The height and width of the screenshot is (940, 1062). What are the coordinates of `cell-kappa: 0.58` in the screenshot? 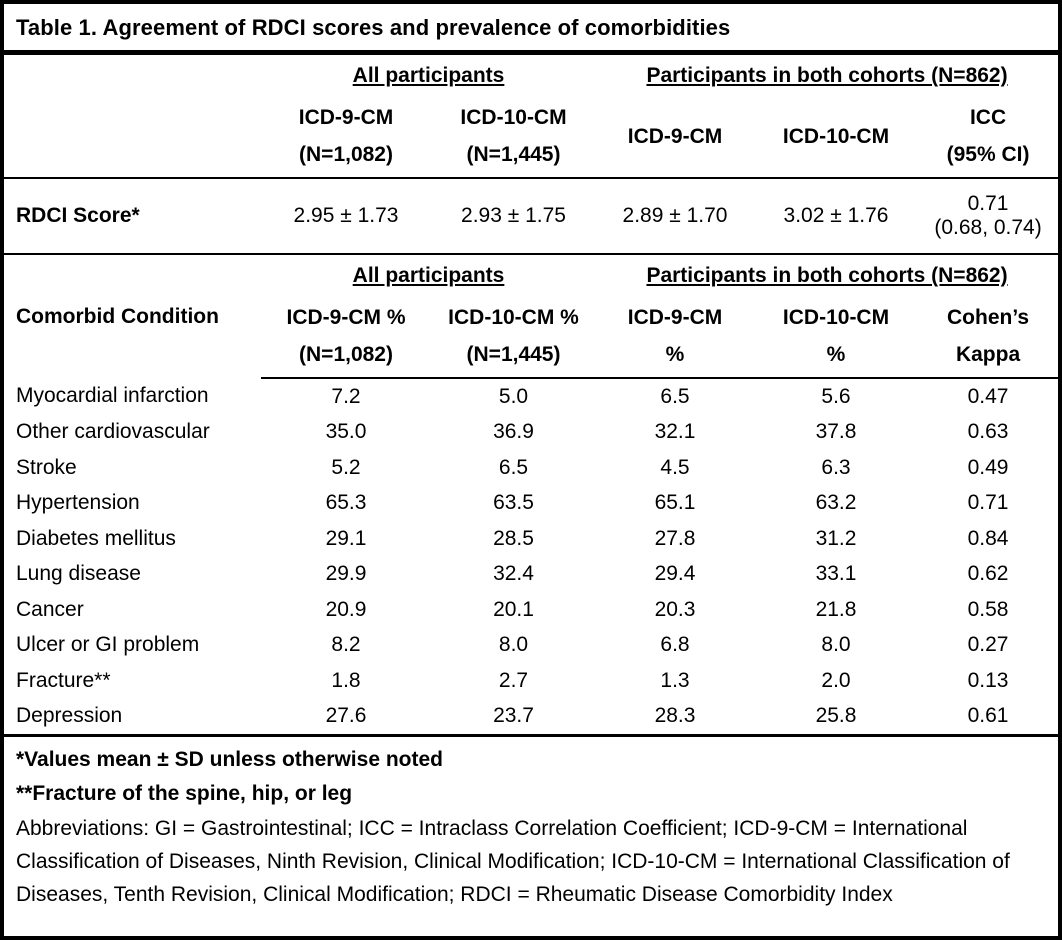 It's located at (988, 609).